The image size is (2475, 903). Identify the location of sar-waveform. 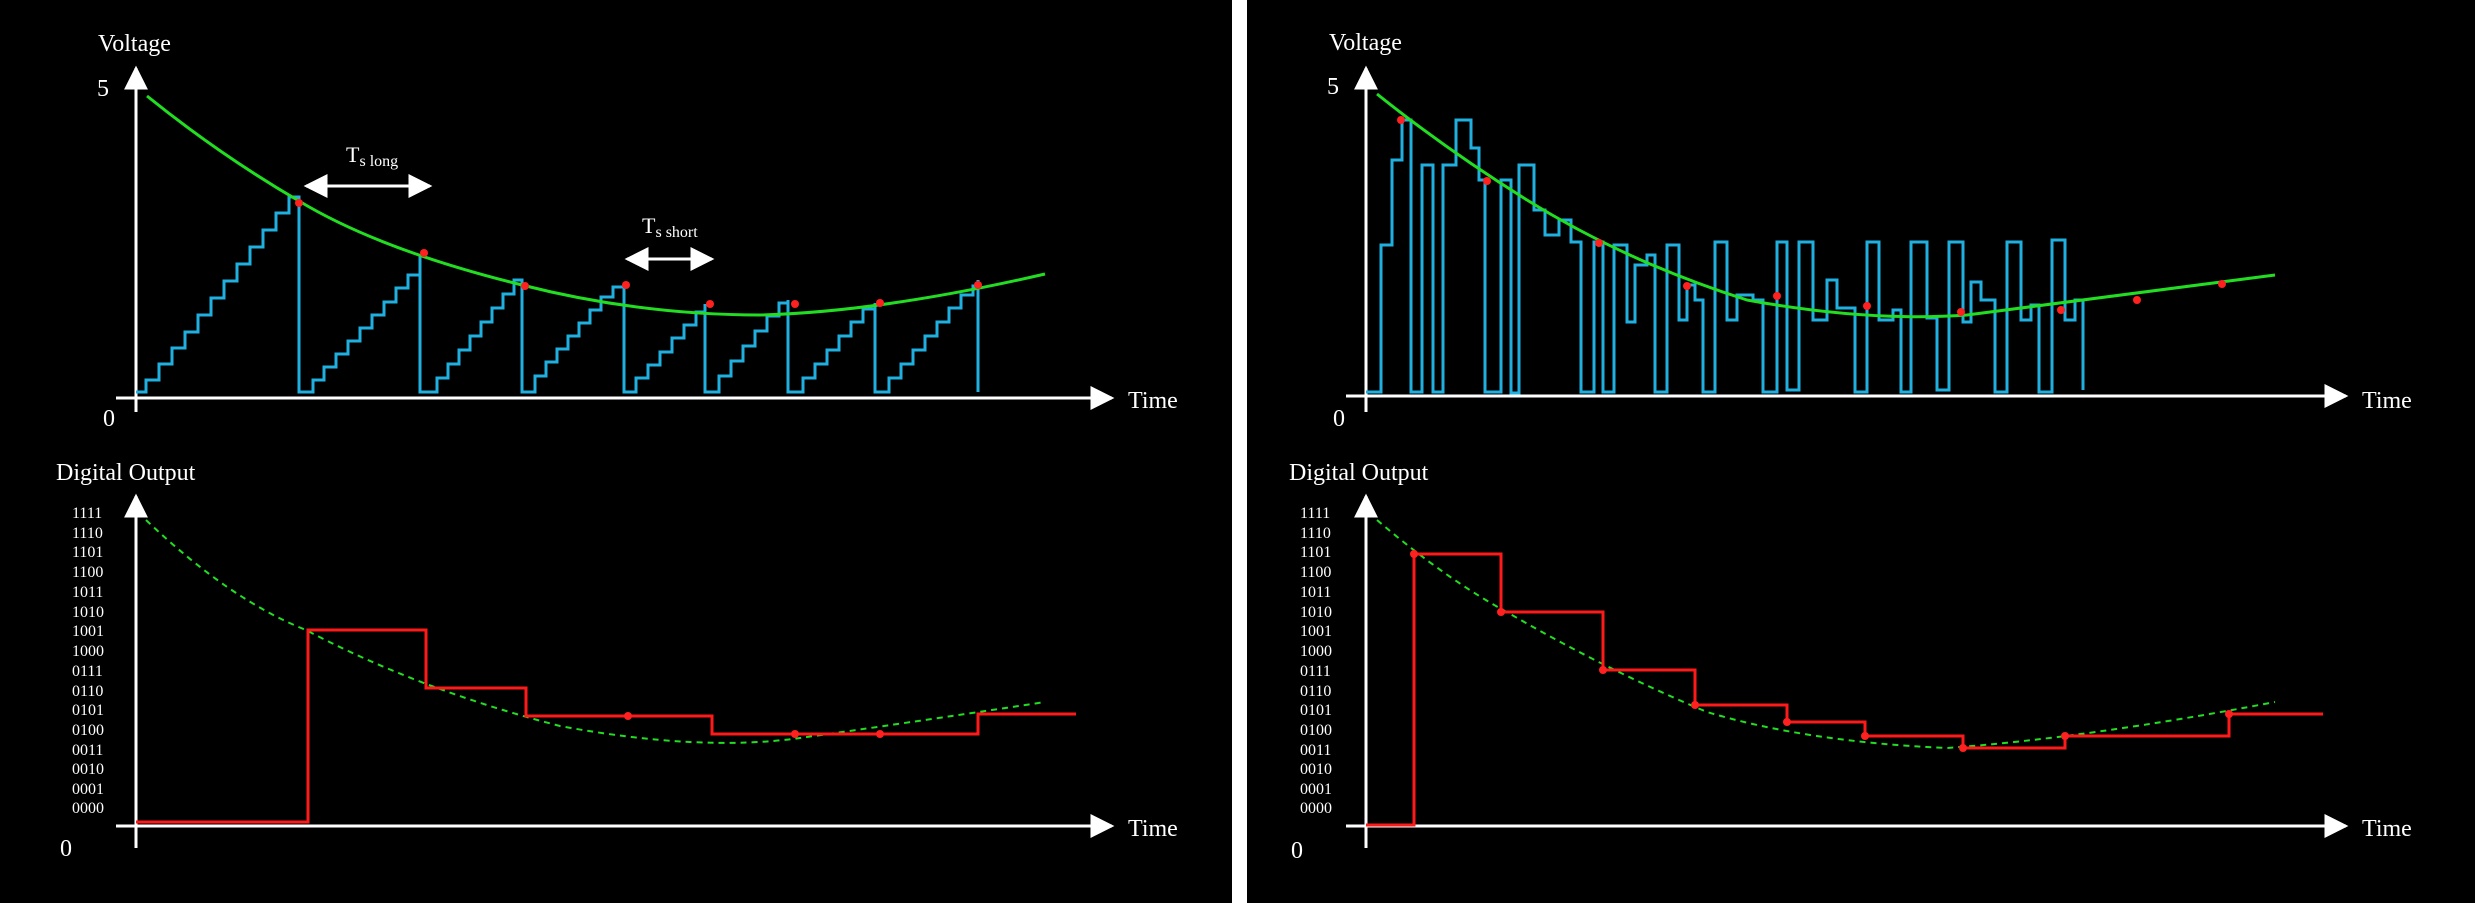
(1725, 256).